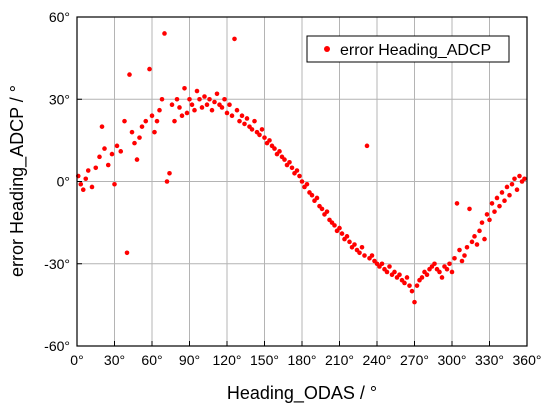 This screenshot has width=550, height=411. I want to click on legend: error Heading_ADCP, so click(408, 49).